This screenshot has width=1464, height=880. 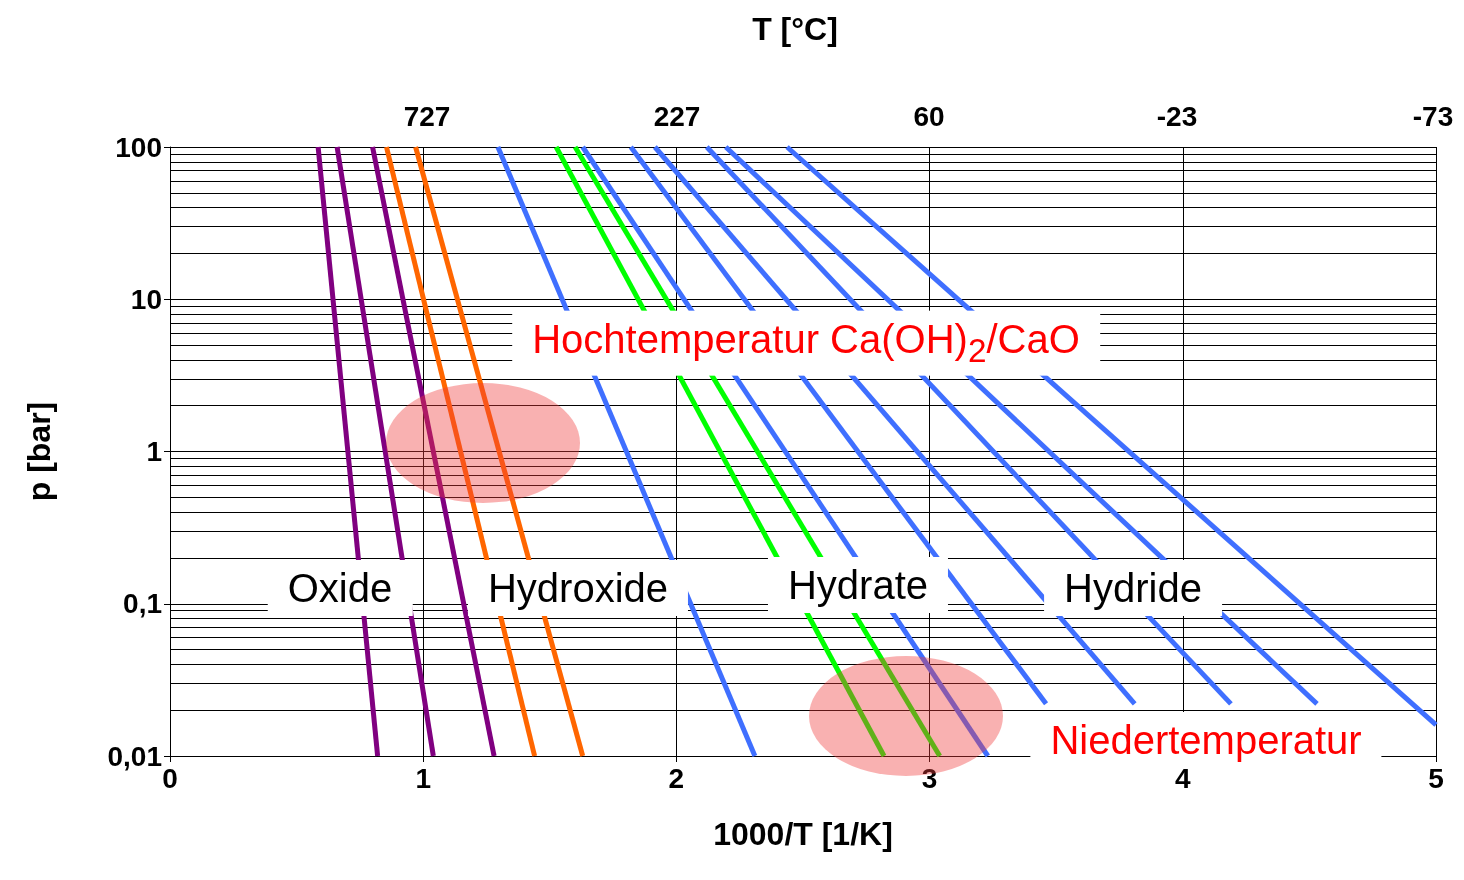 What do you see at coordinates (138, 147) in the screenshot?
I see `y-tick-label: 100` at bounding box center [138, 147].